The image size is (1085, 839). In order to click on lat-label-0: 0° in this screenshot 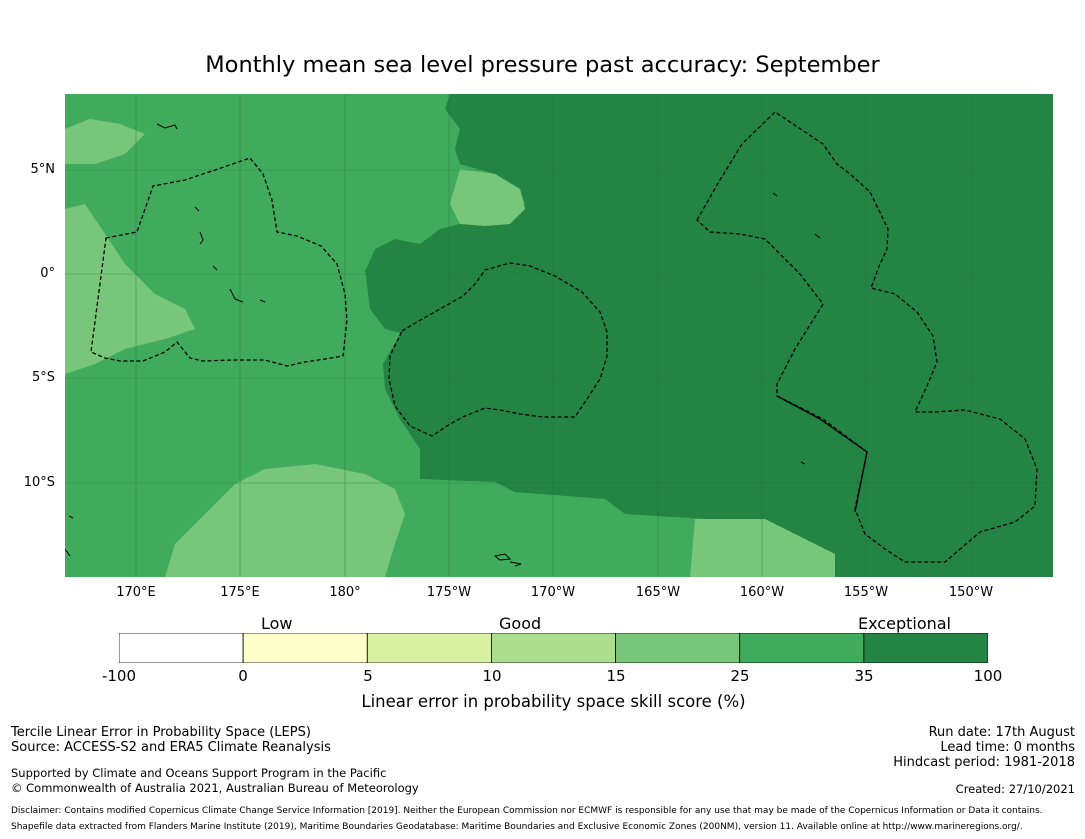, I will do `click(47, 273)`.